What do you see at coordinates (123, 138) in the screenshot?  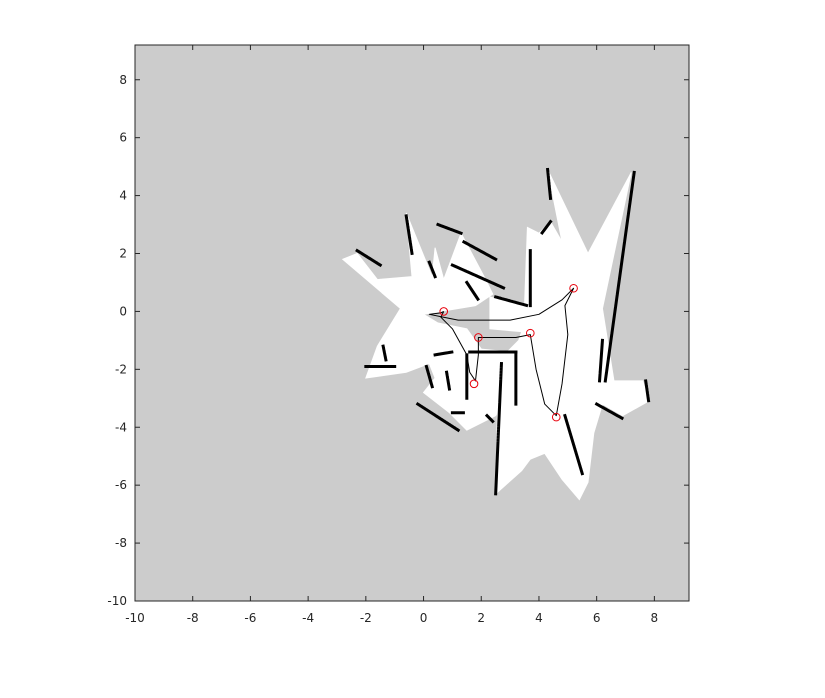 I see `y-tick-label: 6` at bounding box center [123, 138].